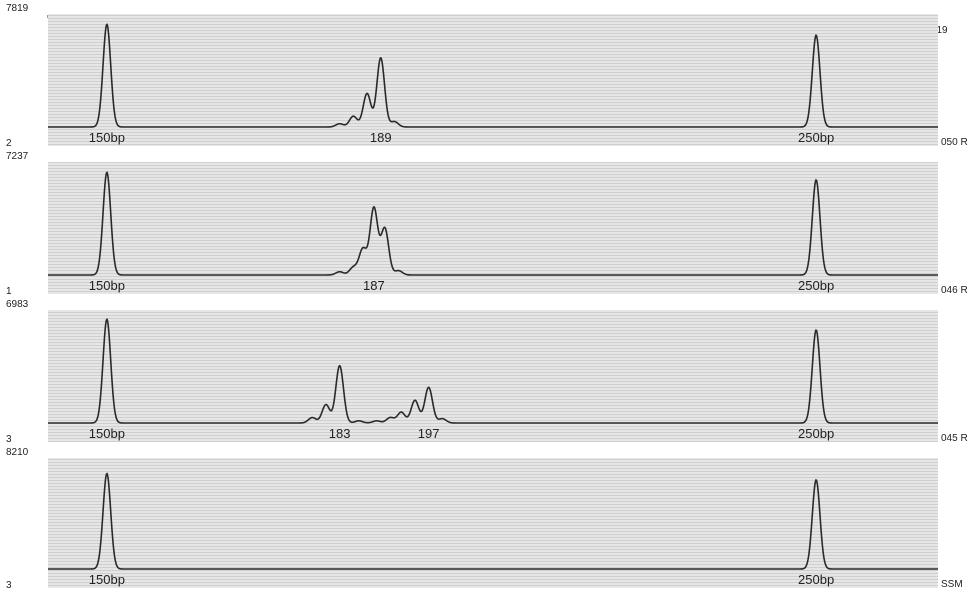 The width and height of the screenshot is (976, 590). Describe the element at coordinates (374, 285) in the screenshot. I see `peak-label: 187` at that location.